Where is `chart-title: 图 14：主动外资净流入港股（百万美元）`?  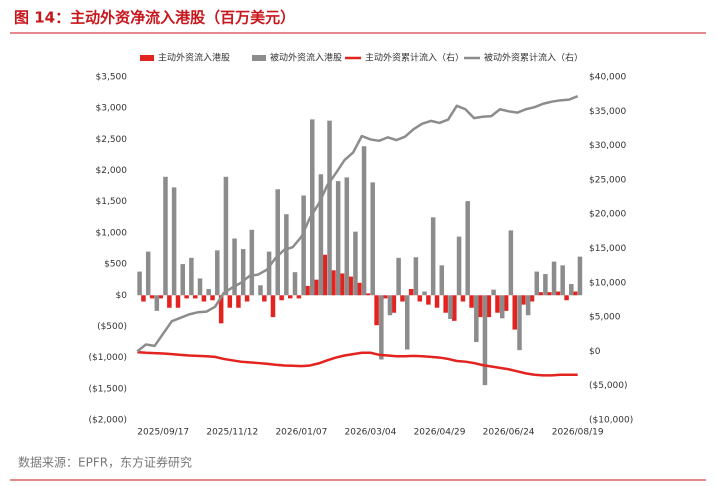
chart-title: 图 14：主动外资净流入港股（百万美元） is located at coordinates (154, 18).